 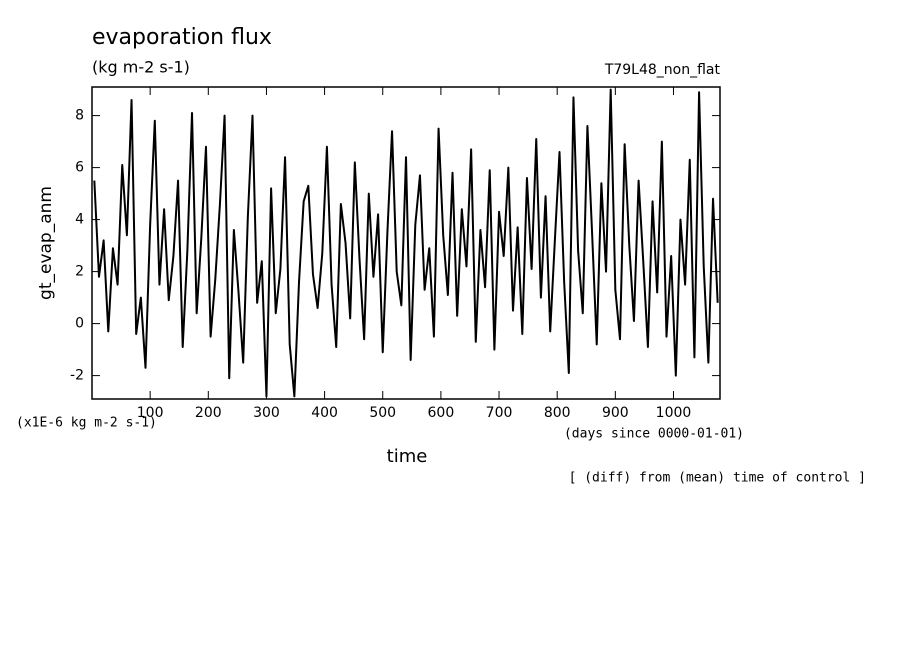 What do you see at coordinates (141, 67) in the screenshot?
I see `chart-subtitle: (kg m-2 s-1)` at bounding box center [141, 67].